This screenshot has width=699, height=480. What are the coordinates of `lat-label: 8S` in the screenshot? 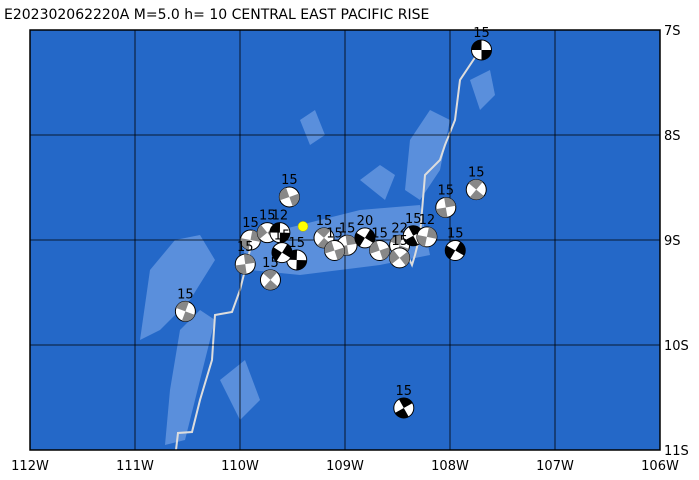 It's located at (672, 136).